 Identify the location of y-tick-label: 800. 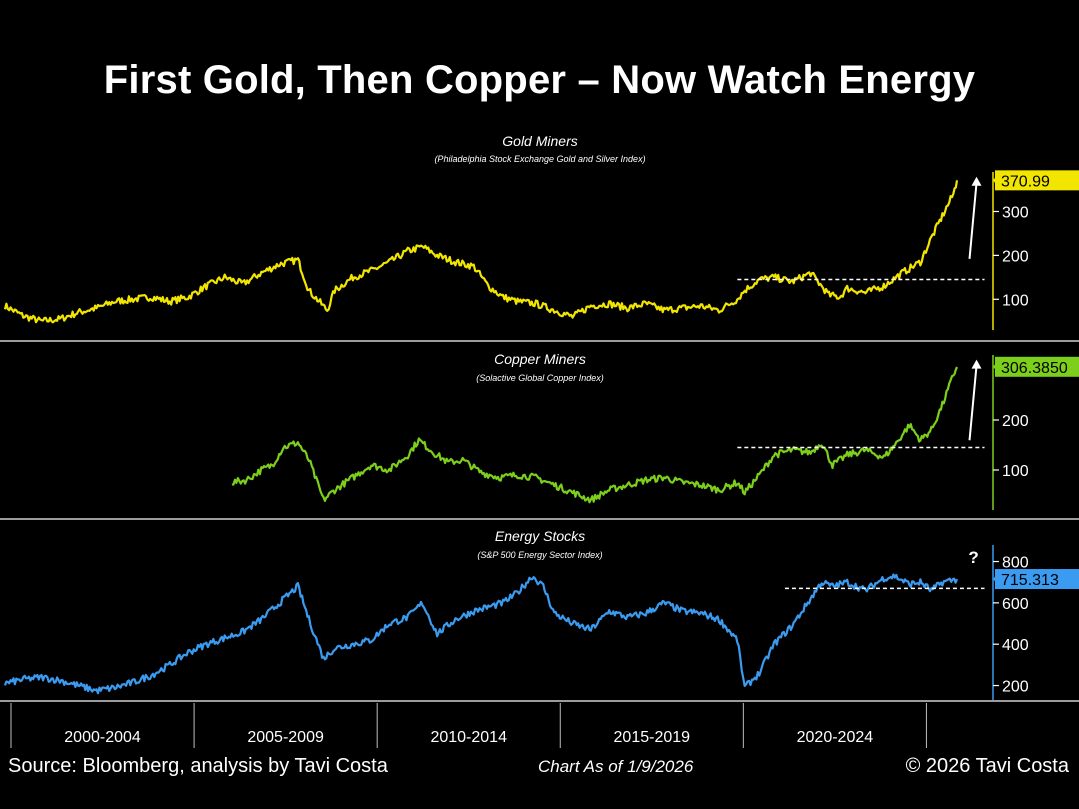
(1015, 563).